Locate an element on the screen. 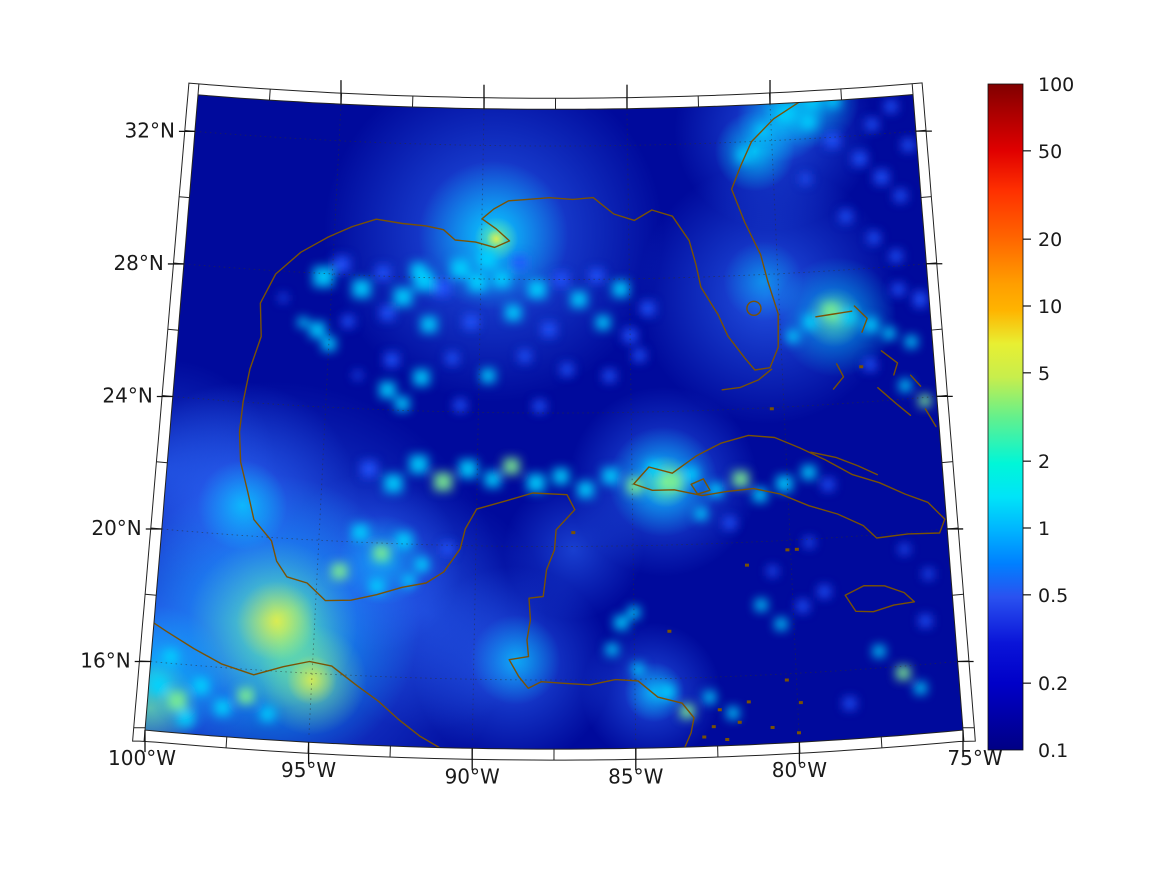 The image size is (1167, 875). lon-tick-label: 80°W is located at coordinates (799, 770).